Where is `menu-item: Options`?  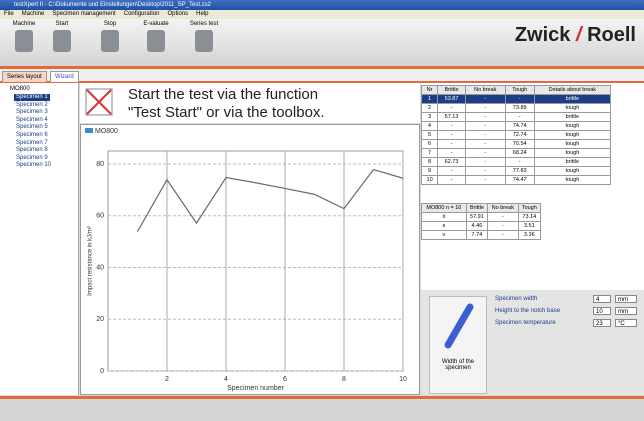
menu-item: Options is located at coordinates (178, 14).